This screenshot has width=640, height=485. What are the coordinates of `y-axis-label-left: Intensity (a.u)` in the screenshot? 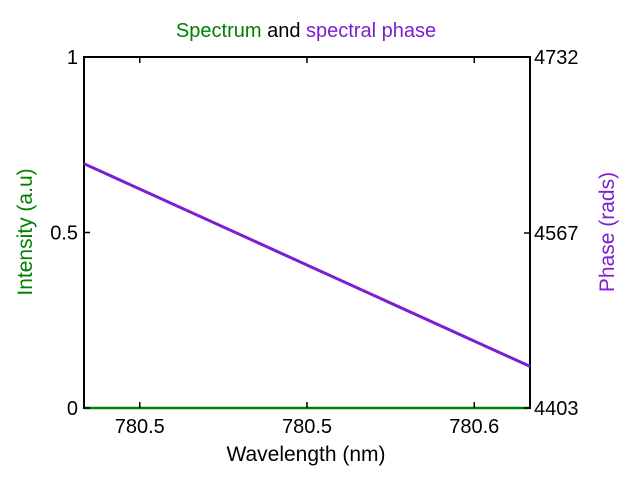 It's located at (25, 231).